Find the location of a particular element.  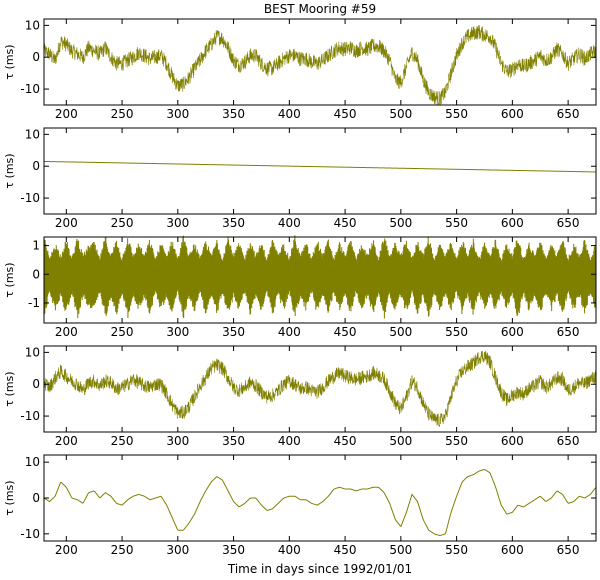

x-axis-label: Time in days since 1992/01/01 is located at coordinates (319, 569).